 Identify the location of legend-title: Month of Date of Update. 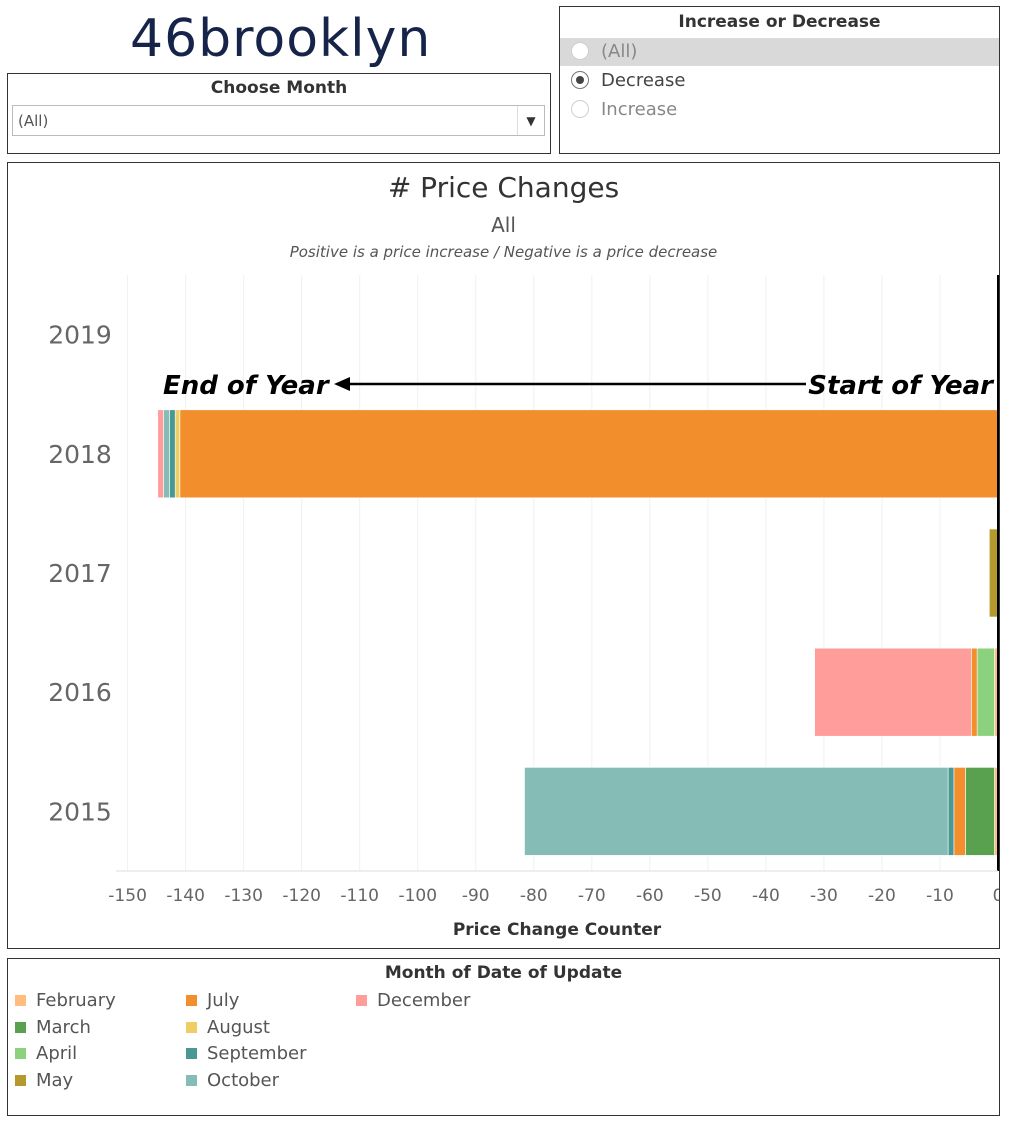
(503, 973).